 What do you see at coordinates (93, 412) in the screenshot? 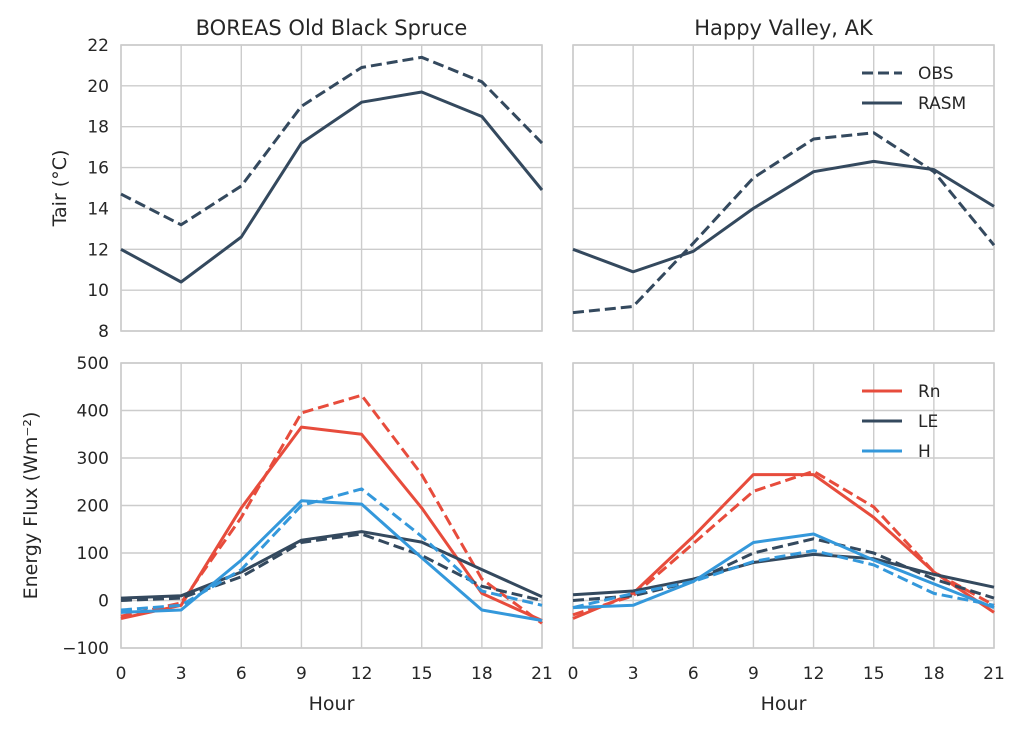
I see `y-tick-label: 400` at bounding box center [93, 412].